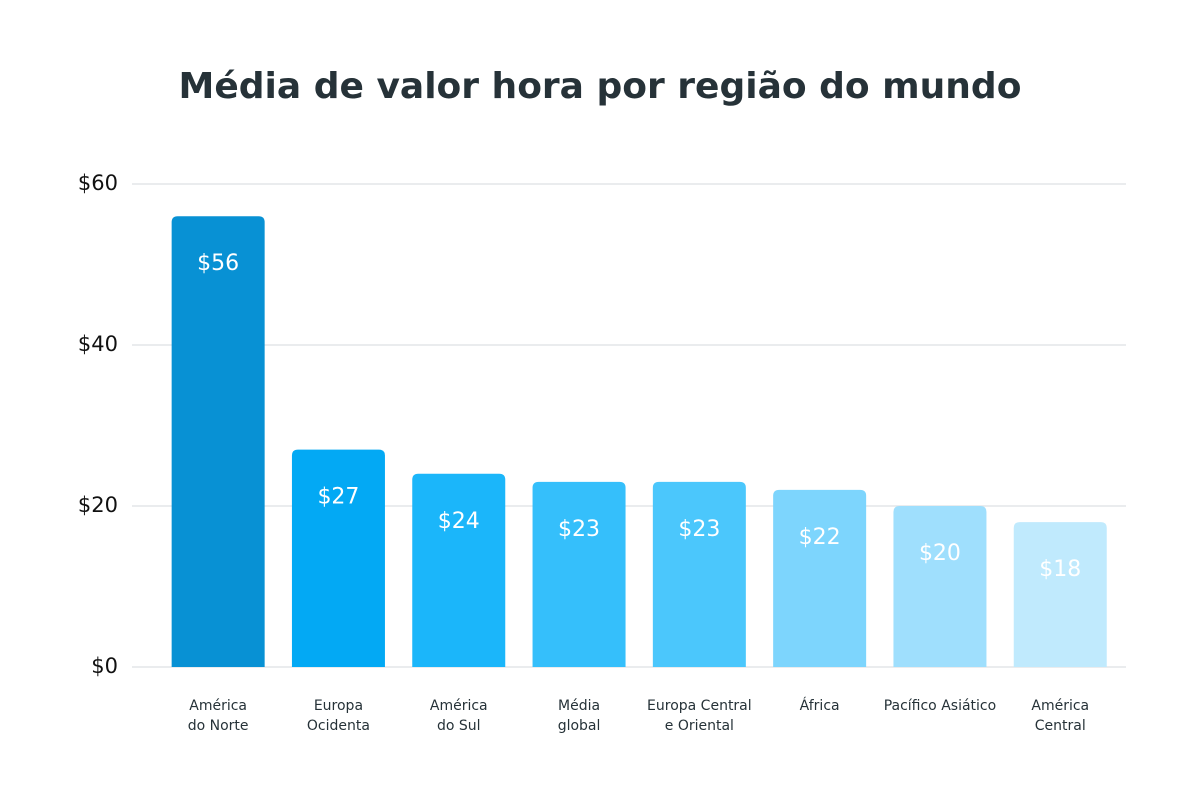  I want to click on x-tick-label: América do Sul, so click(458, 716).